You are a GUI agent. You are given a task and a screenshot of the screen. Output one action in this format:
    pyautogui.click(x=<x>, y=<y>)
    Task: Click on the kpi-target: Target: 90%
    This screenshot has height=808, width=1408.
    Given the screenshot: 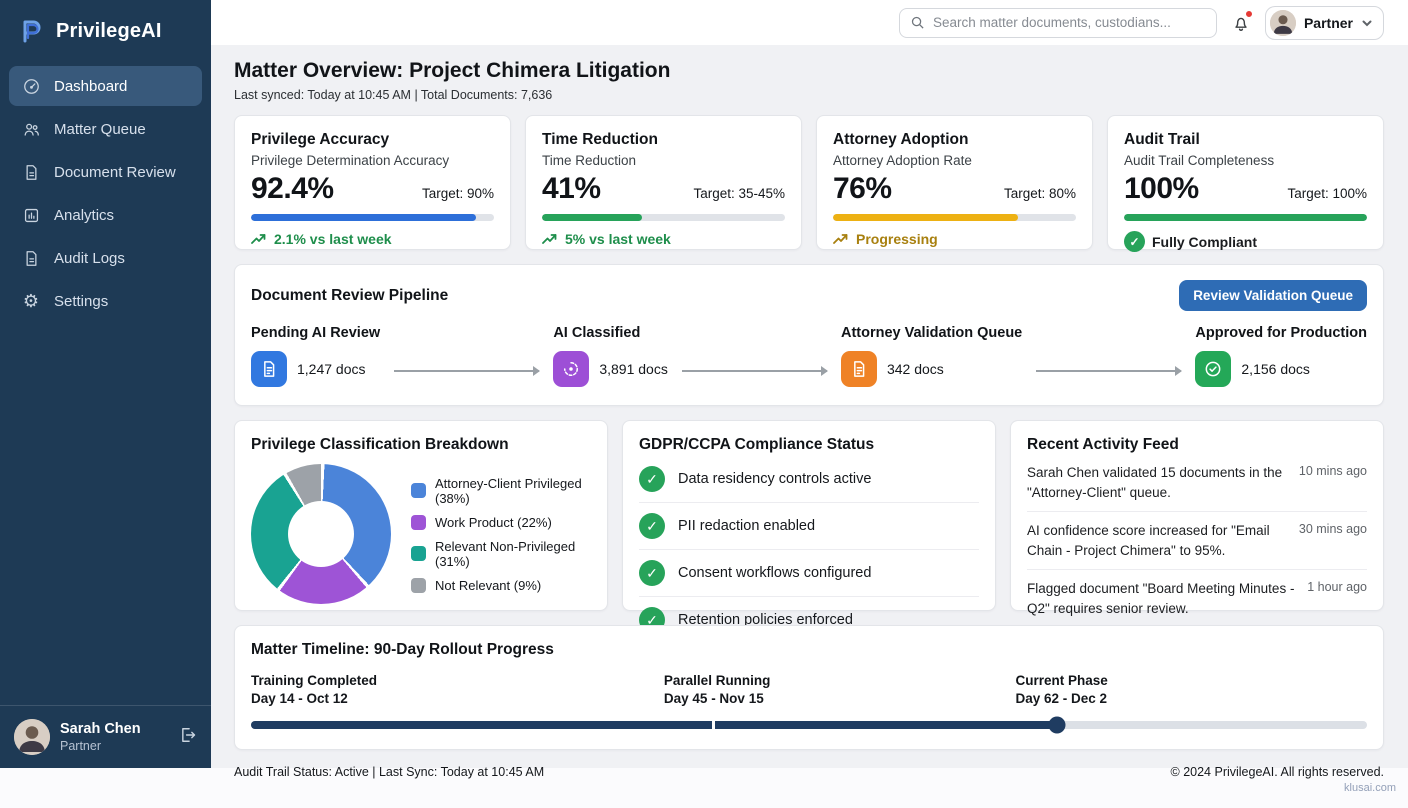 What is the action you would take?
    pyautogui.click(x=457, y=193)
    